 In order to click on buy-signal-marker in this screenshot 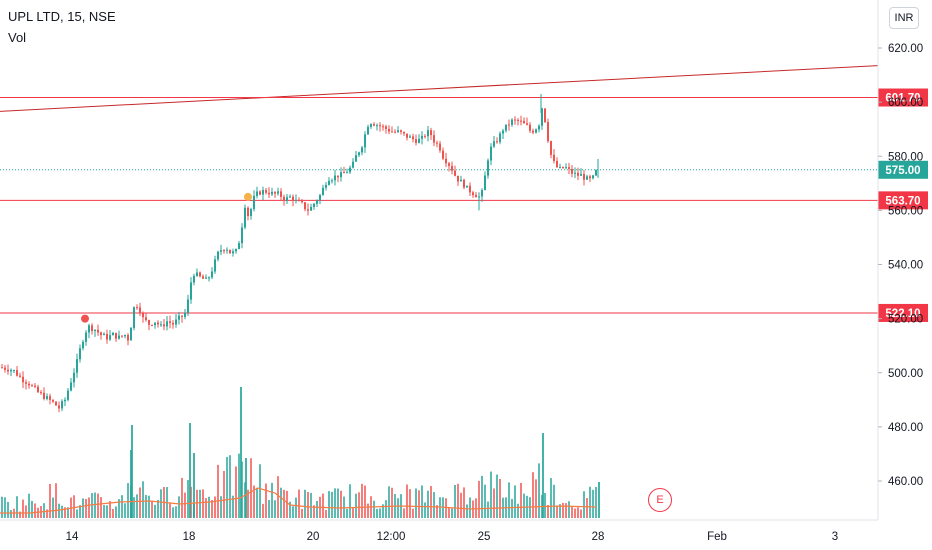, I will do `click(248, 196)`.